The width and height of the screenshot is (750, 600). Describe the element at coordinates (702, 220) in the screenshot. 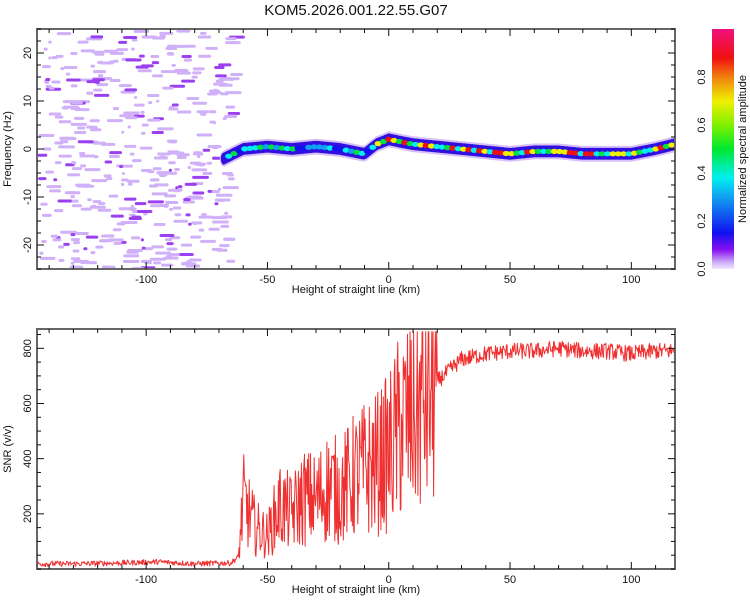

I see `colorbar-tick-label: 0.2` at that location.